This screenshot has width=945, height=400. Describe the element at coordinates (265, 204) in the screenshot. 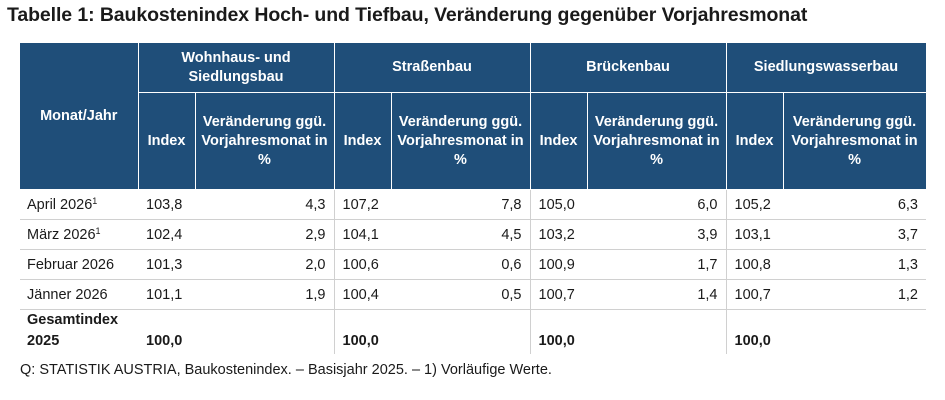

I see `change-value: 4,3` at that location.